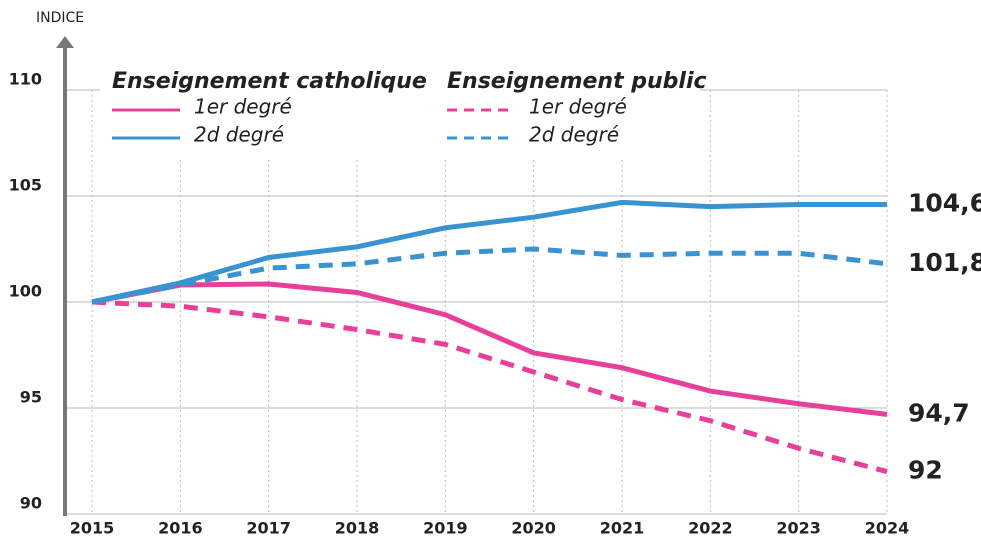 This screenshot has width=981, height=537. What do you see at coordinates (944, 202) in the screenshot?
I see `end-label: 104,6` at bounding box center [944, 202].